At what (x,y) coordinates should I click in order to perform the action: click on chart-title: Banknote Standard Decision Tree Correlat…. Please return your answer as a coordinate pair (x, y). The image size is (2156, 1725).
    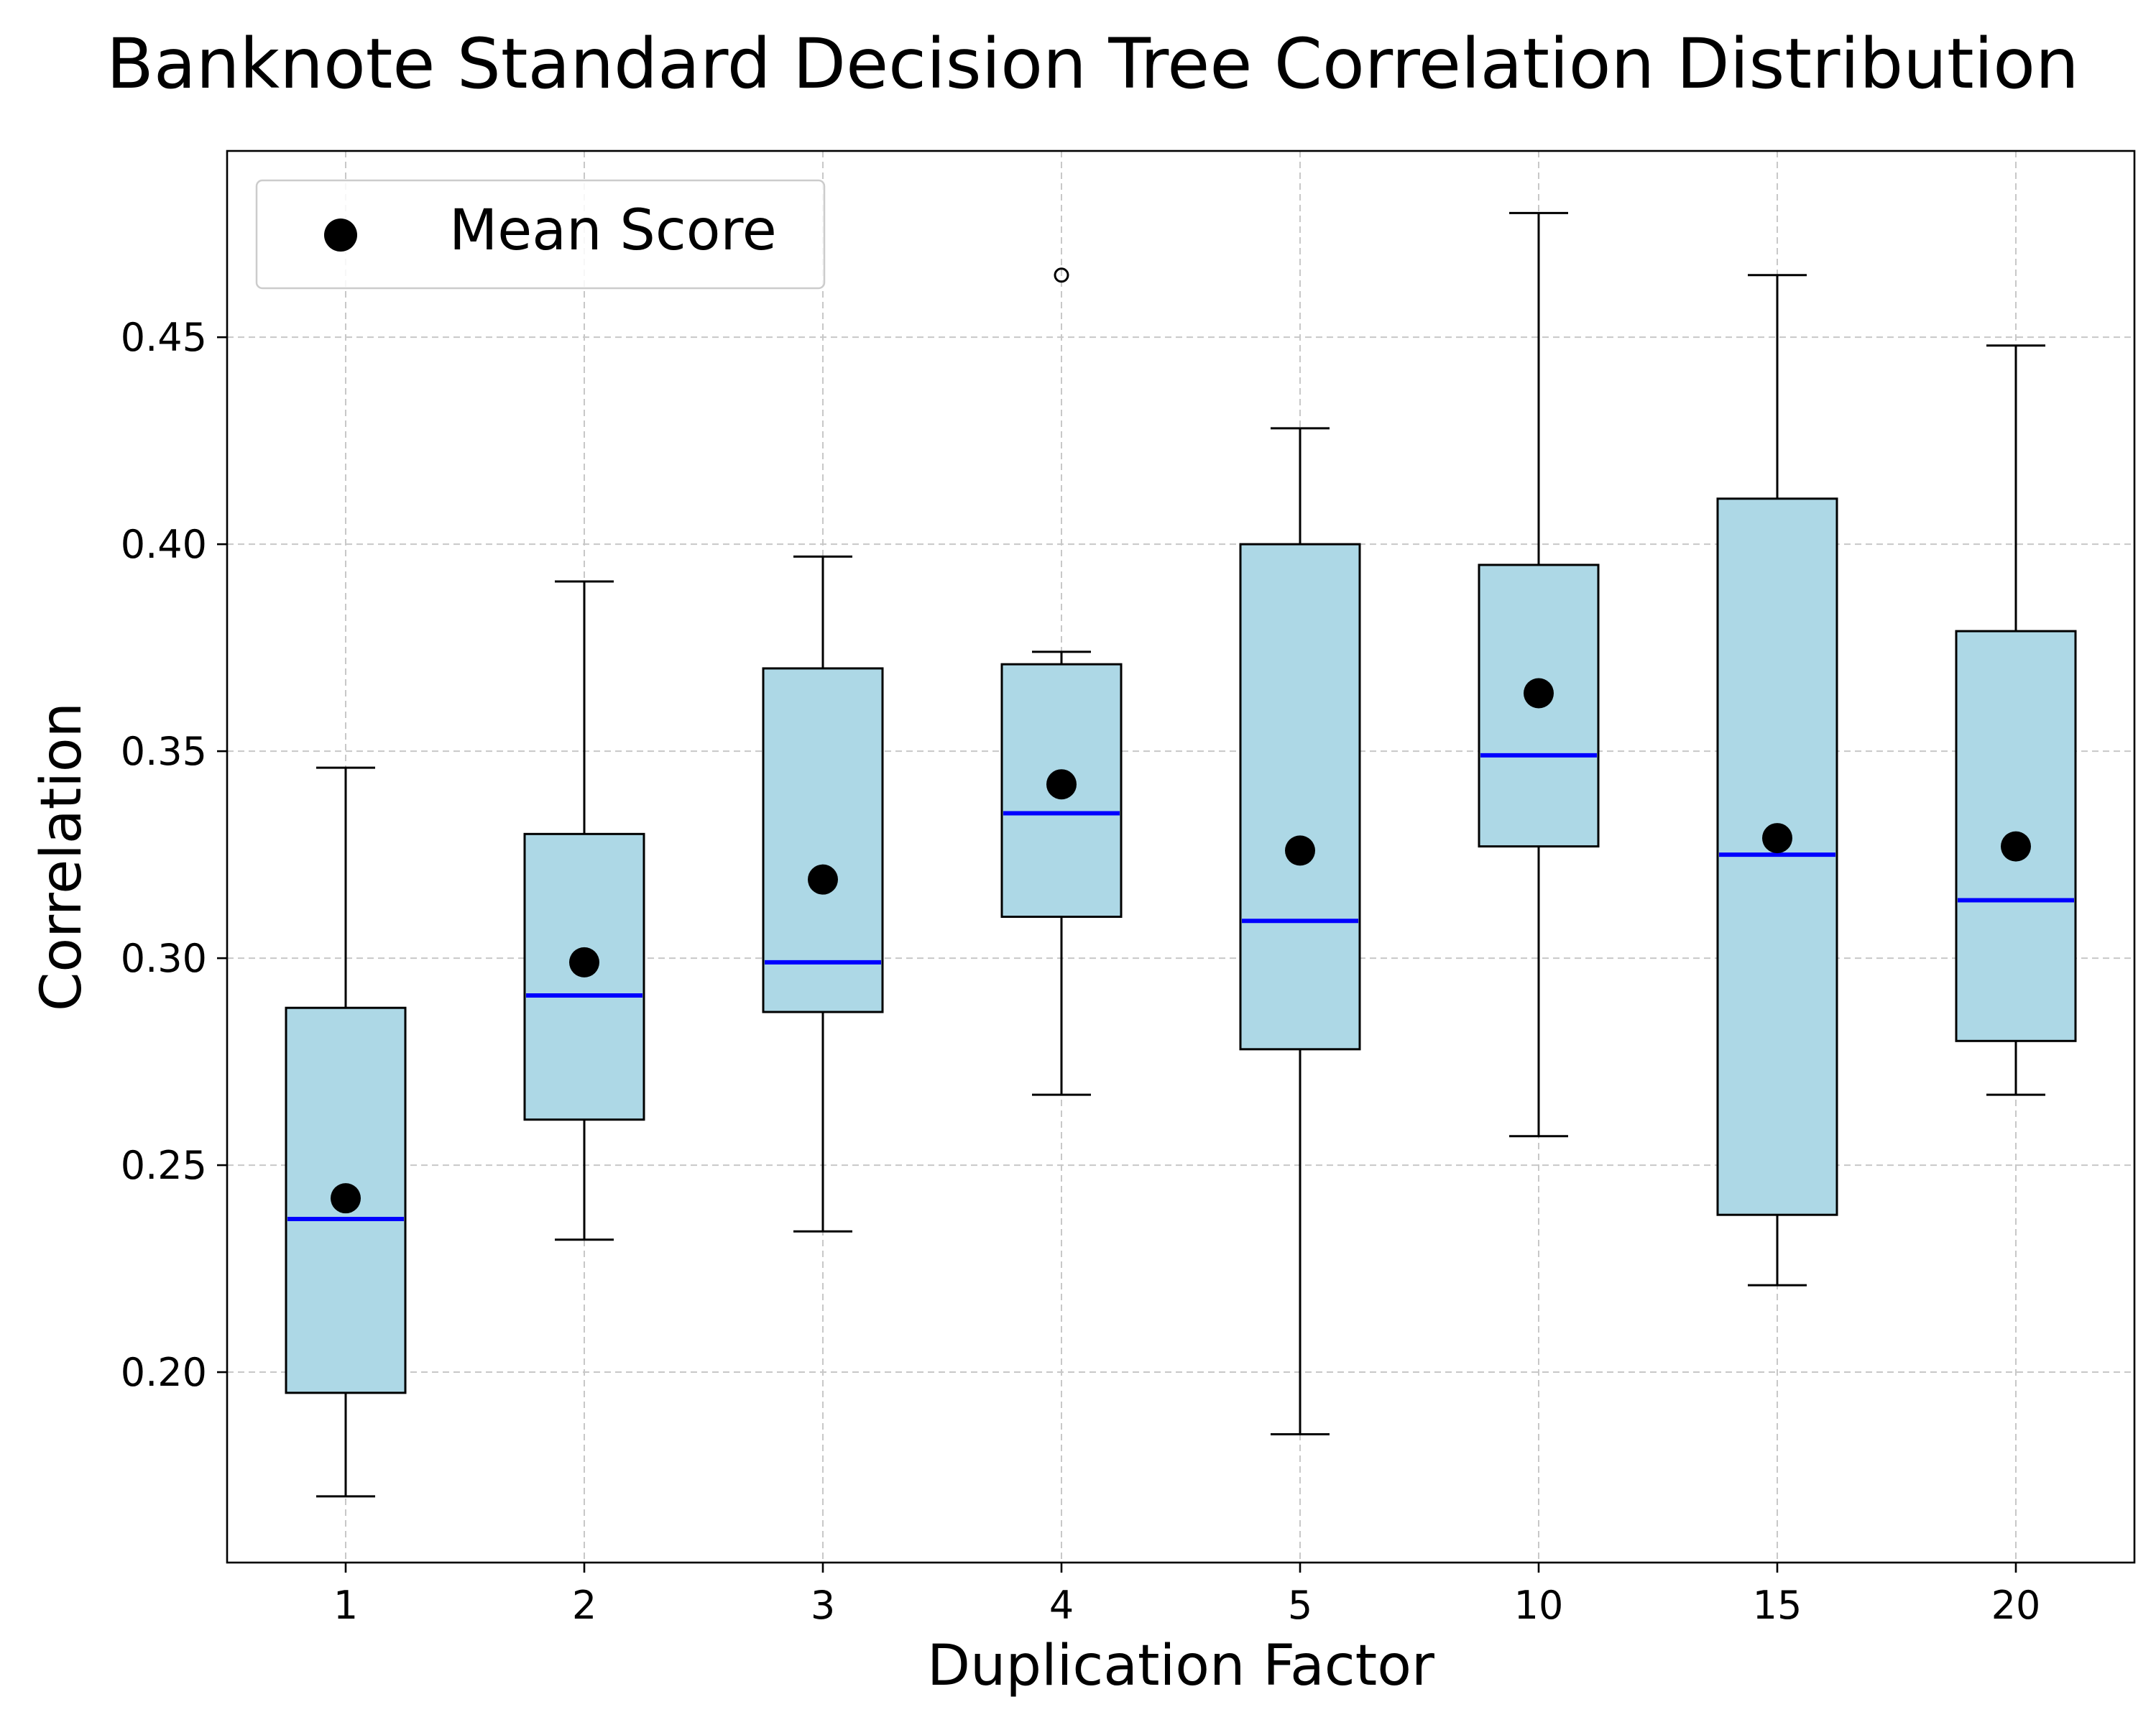
    Looking at the image, I should click on (1093, 64).